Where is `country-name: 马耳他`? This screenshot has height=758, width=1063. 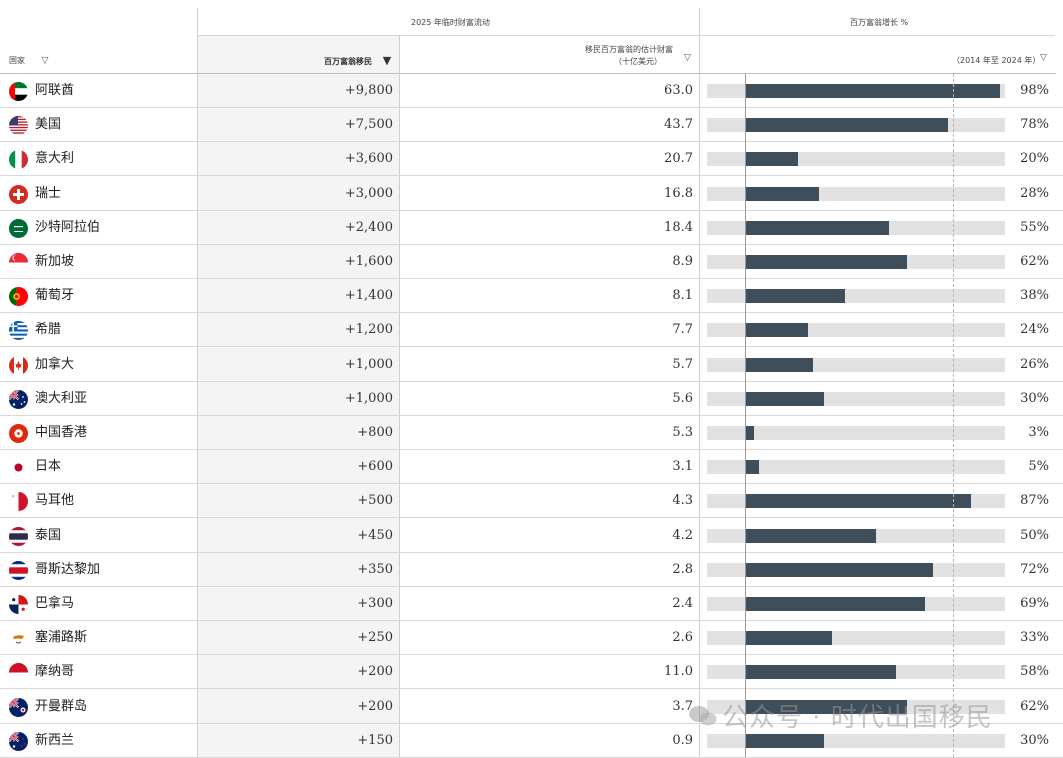 country-name: 马耳他 is located at coordinates (55, 501).